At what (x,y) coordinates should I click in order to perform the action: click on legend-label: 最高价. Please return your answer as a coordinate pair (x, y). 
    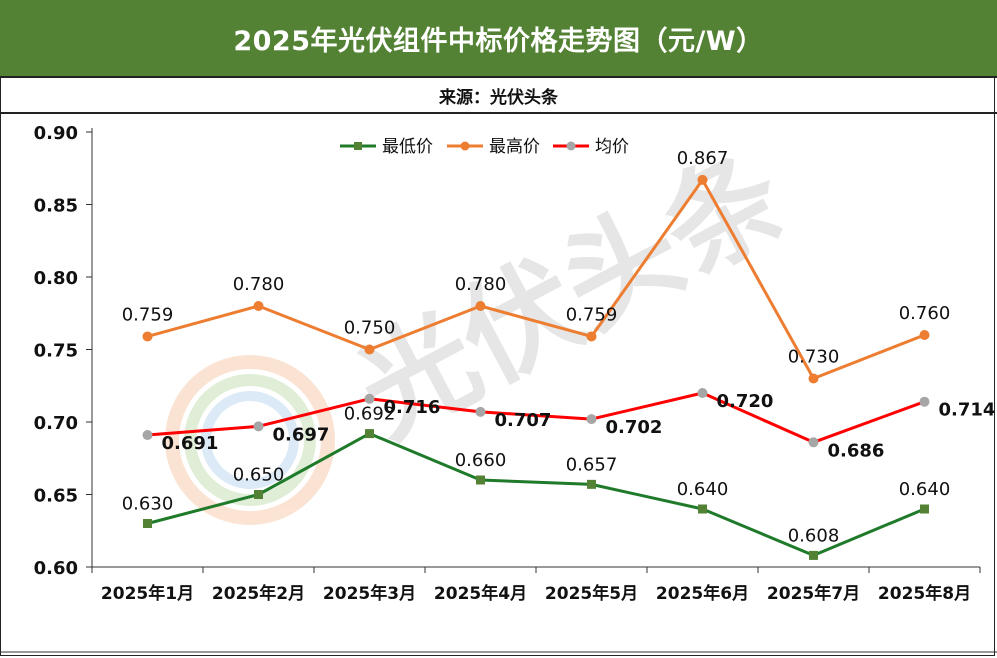
    Looking at the image, I should click on (514, 147).